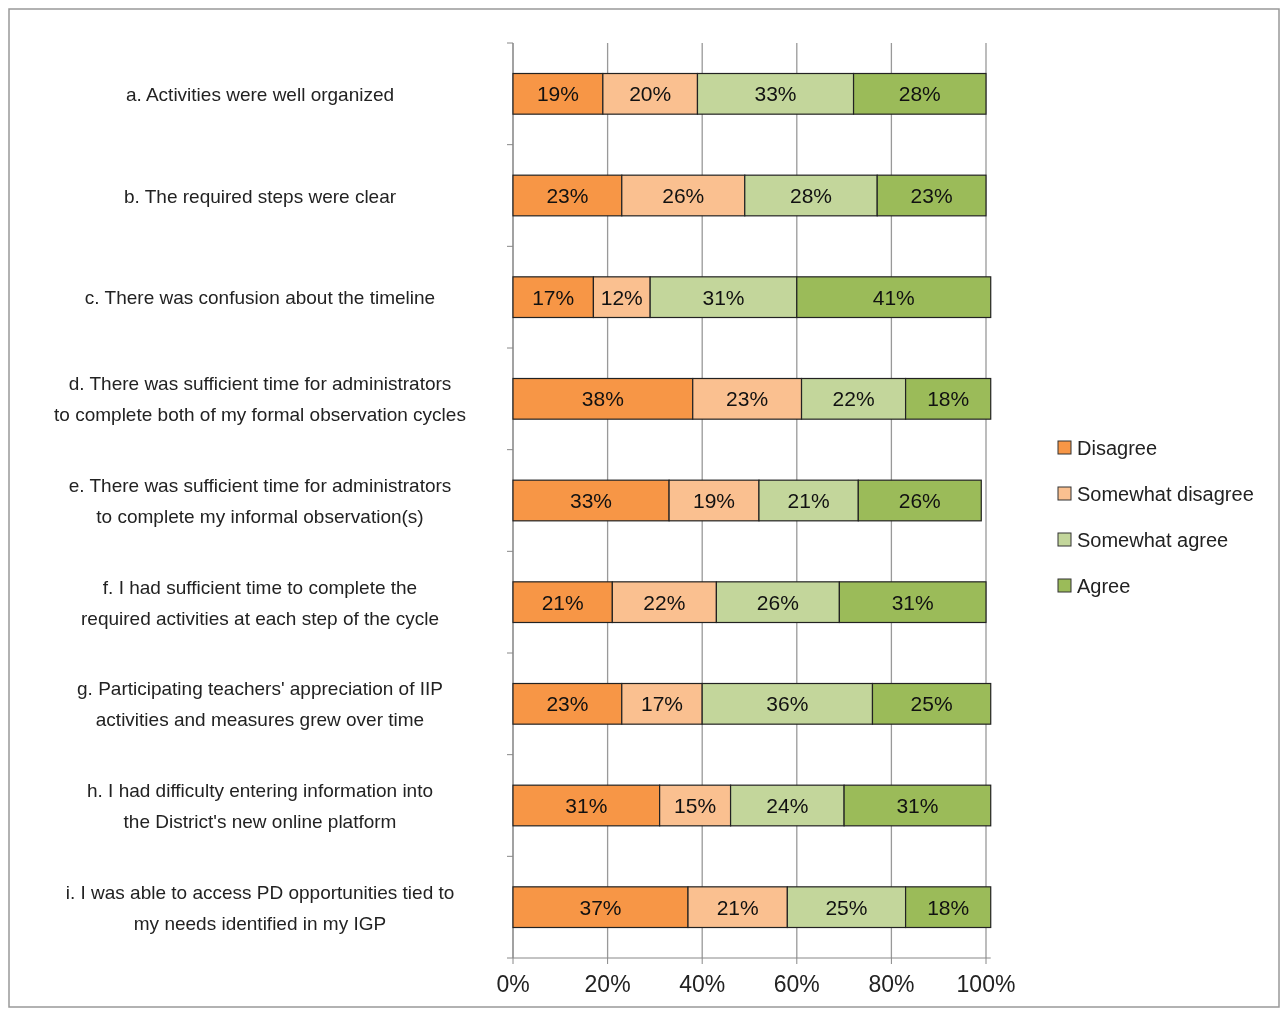 The image size is (1288, 1012). I want to click on x-tick-label: 100%, so click(986, 984).